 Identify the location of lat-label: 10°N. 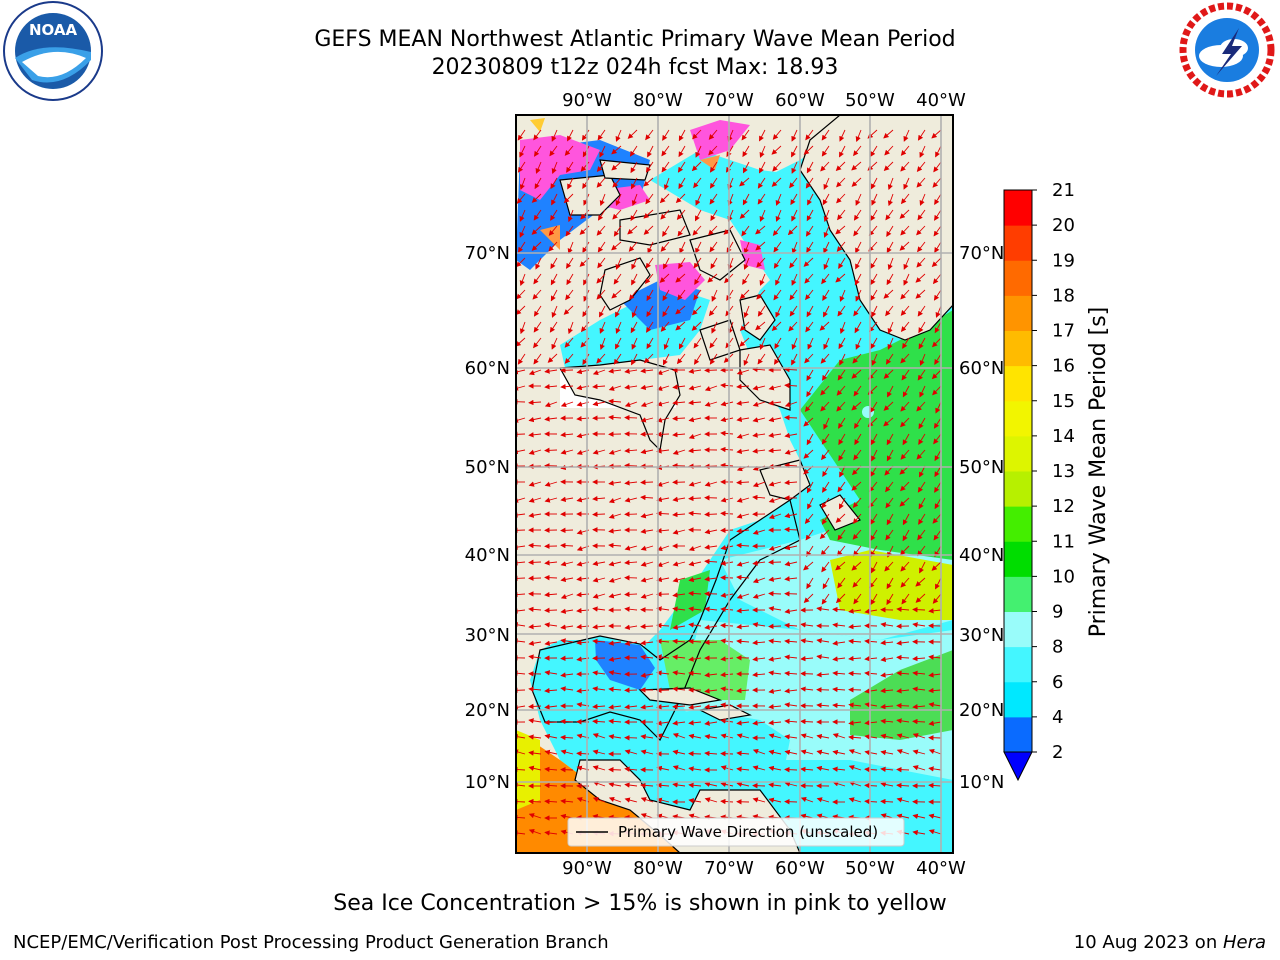
(487, 782).